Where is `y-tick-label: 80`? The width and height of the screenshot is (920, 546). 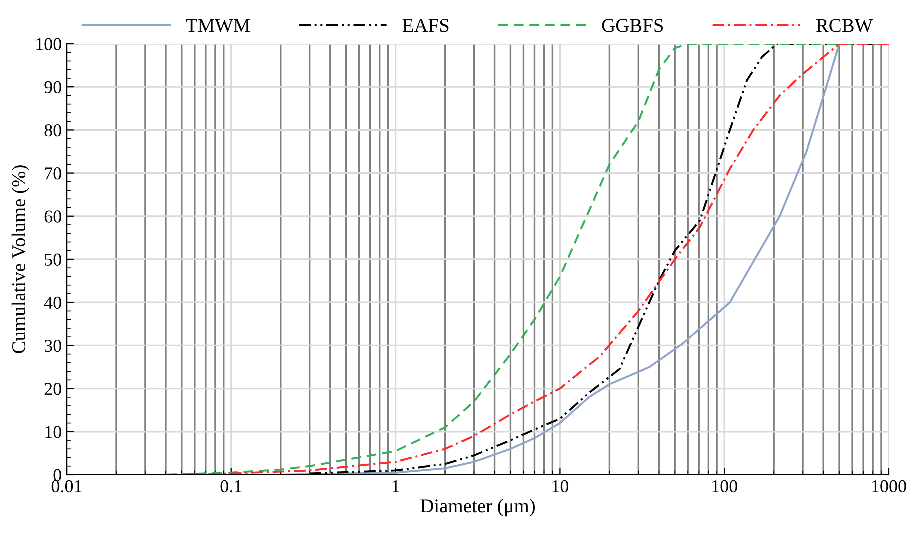
y-tick-label: 80 is located at coordinates (53, 130).